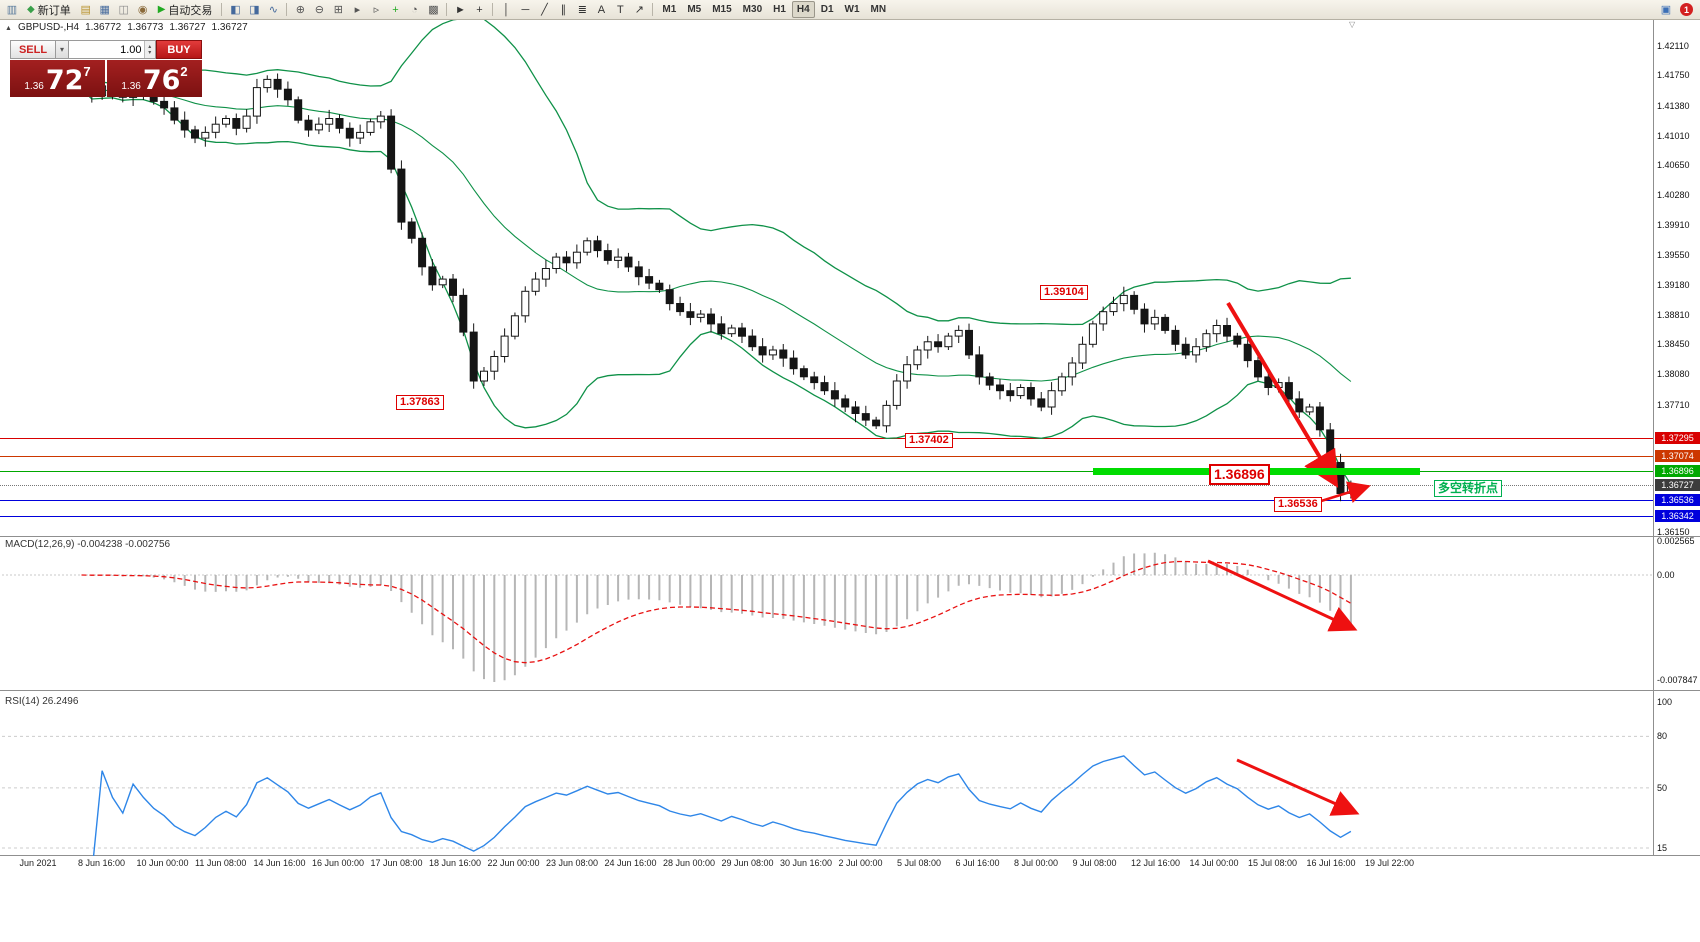 The width and height of the screenshot is (1700, 942). What do you see at coordinates (806, 863) in the screenshot?
I see `time-axis-label: 30 Jun 16:00` at bounding box center [806, 863].